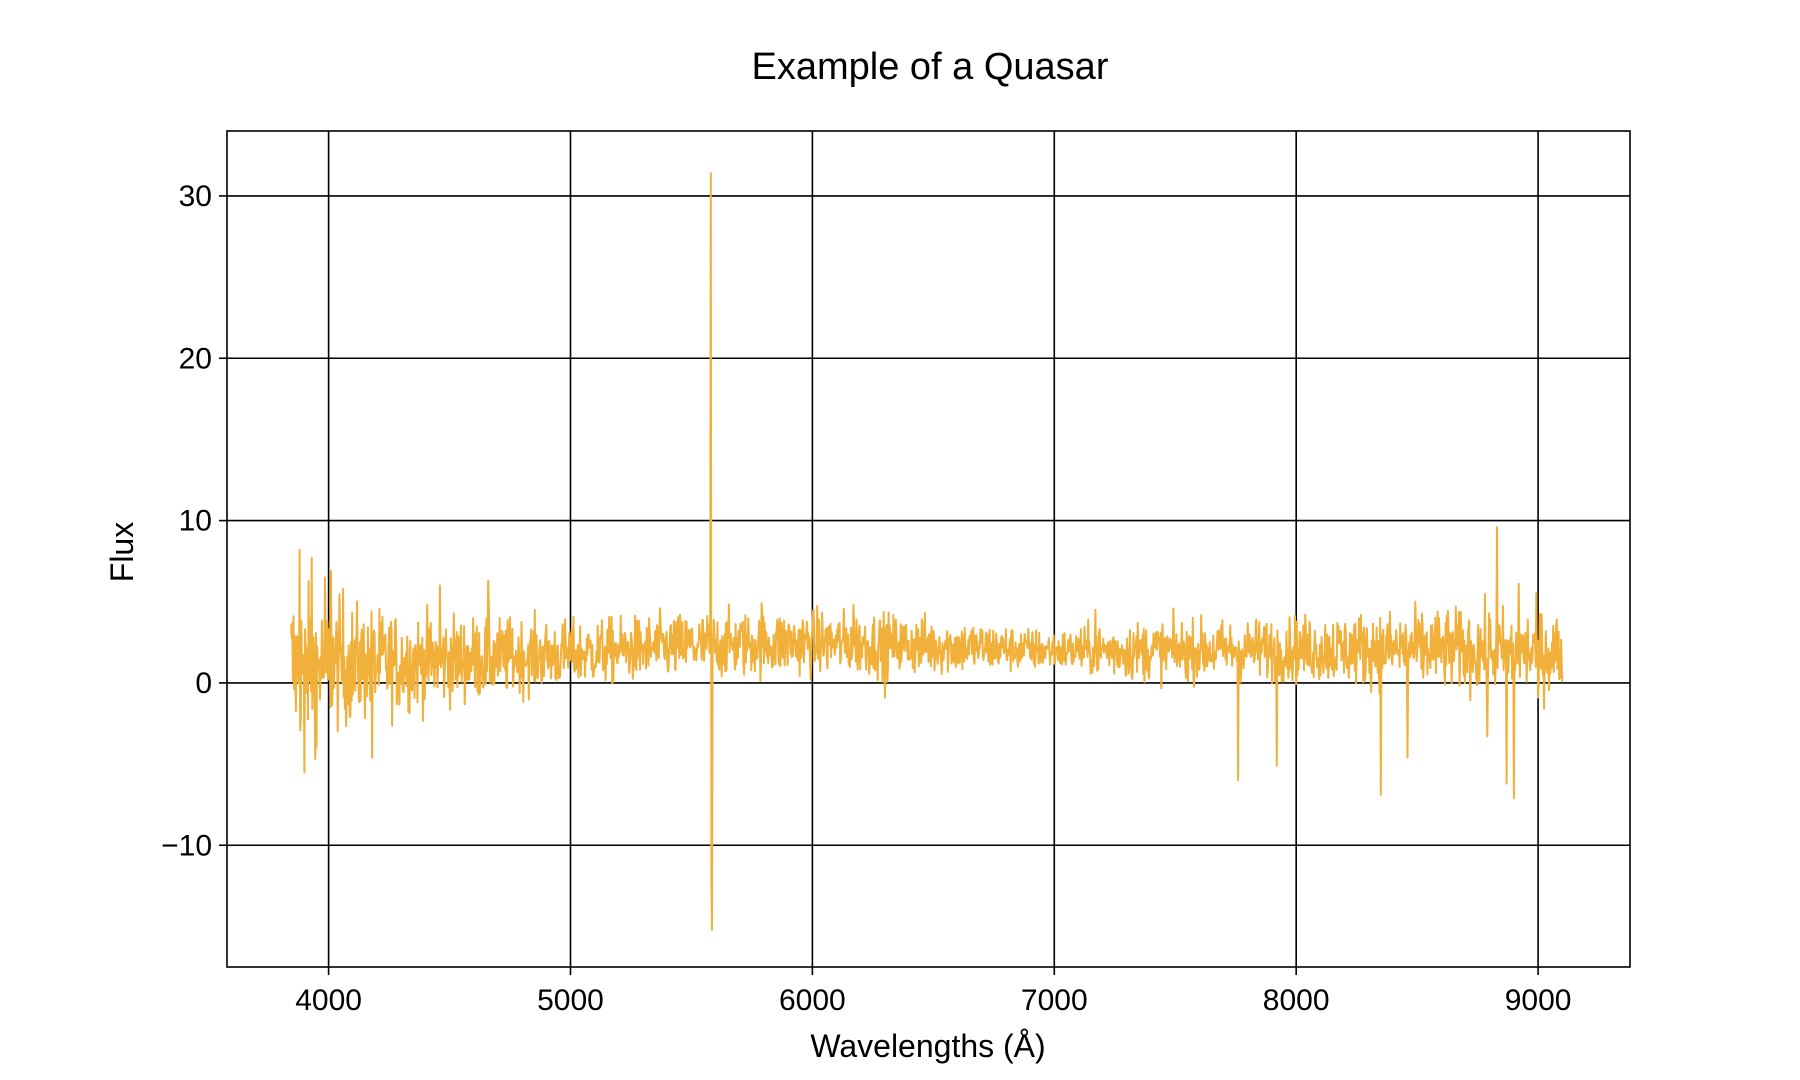 The image size is (1800, 1080). Describe the element at coordinates (927, 1046) in the screenshot. I see `x-axis-label: Wavelengths (Å)` at that location.